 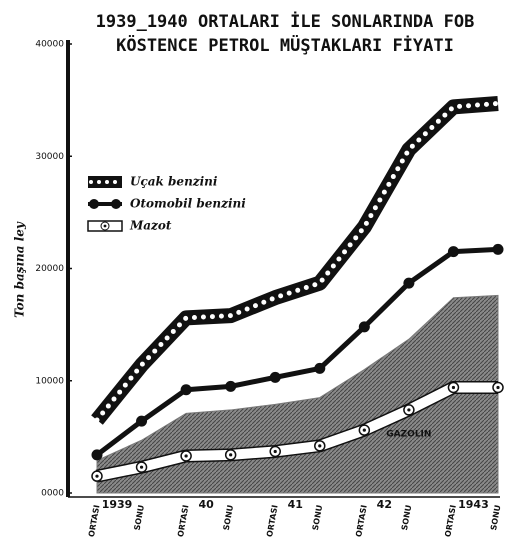 I want to click on y-axis-label: Ton başına ley, so click(x=20, y=269).